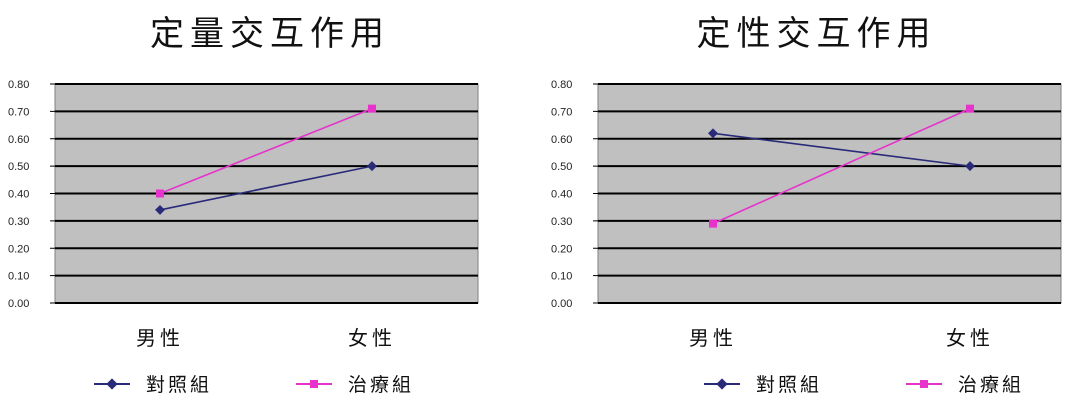 This screenshot has height=405, width=1088. Describe the element at coordinates (816, 34) in the screenshot. I see `chart-title: 定性交互作用` at that location.